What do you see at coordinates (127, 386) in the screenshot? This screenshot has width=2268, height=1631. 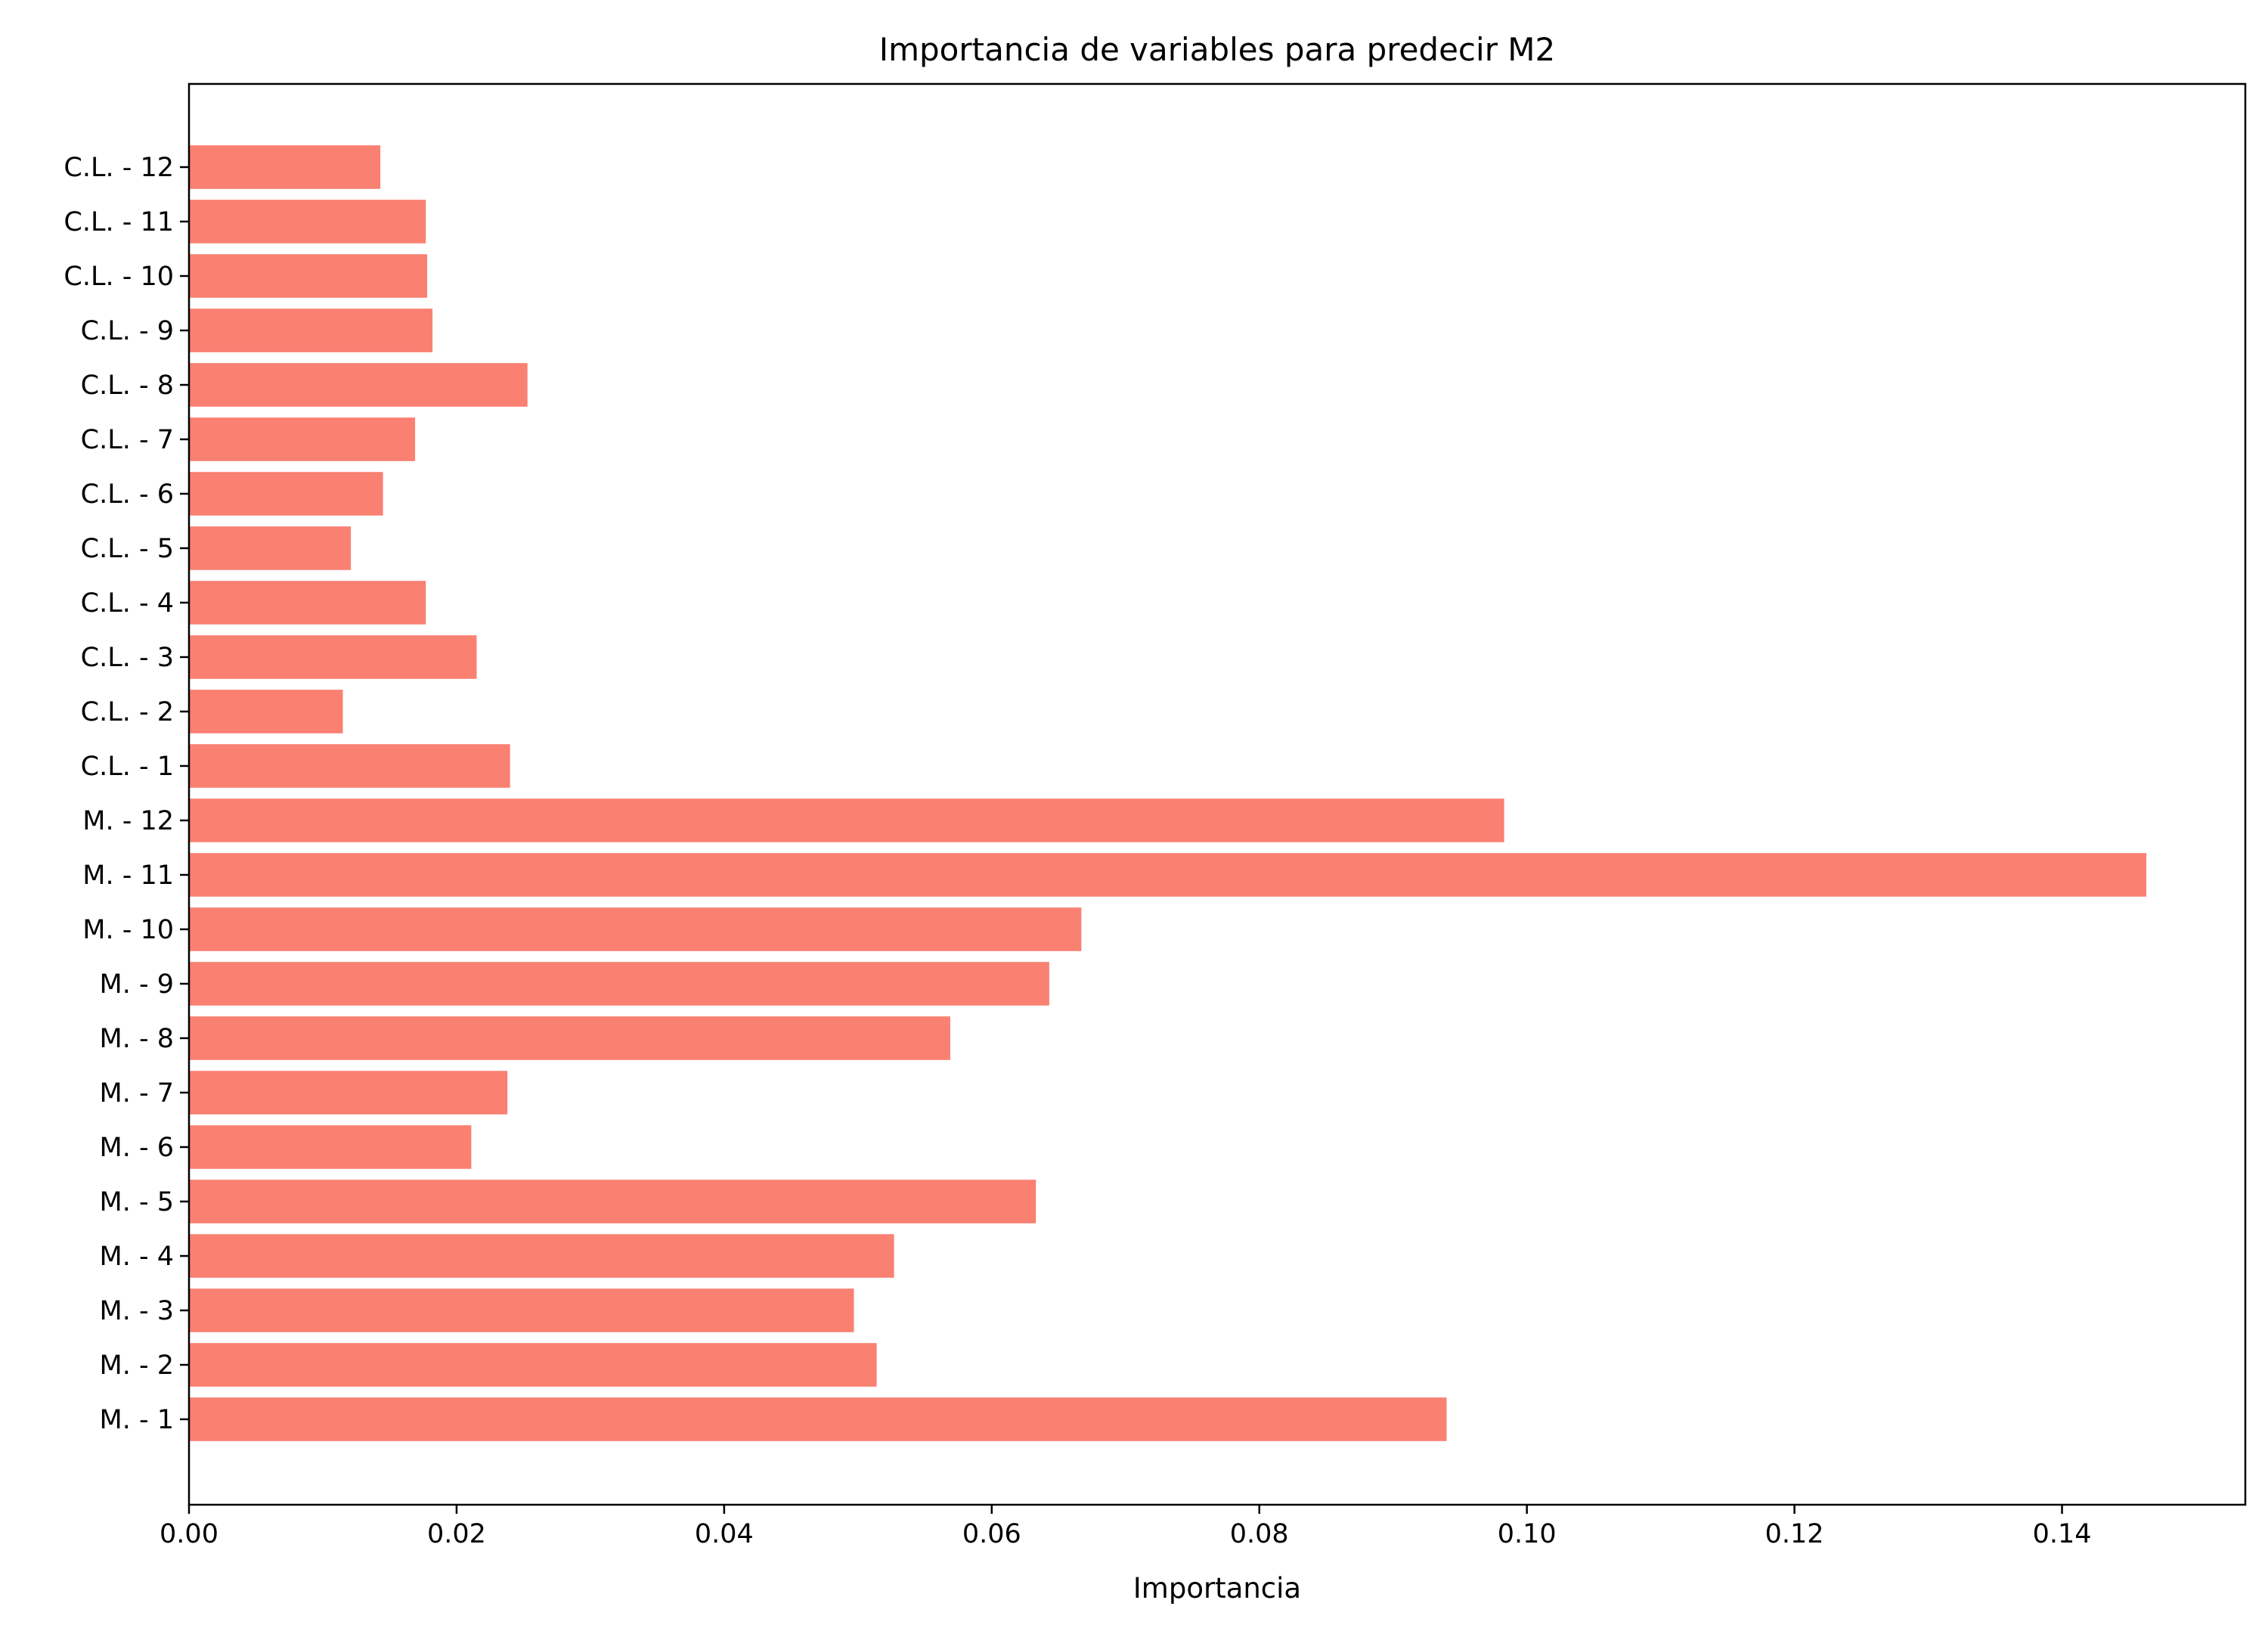 I see `y-tick-label: C.L. - 8` at bounding box center [127, 386].